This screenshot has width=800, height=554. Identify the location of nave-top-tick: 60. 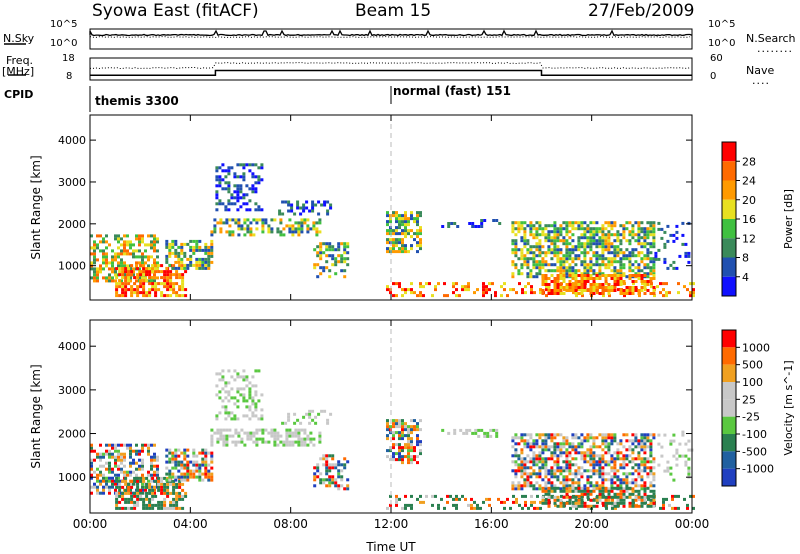
(716, 58).